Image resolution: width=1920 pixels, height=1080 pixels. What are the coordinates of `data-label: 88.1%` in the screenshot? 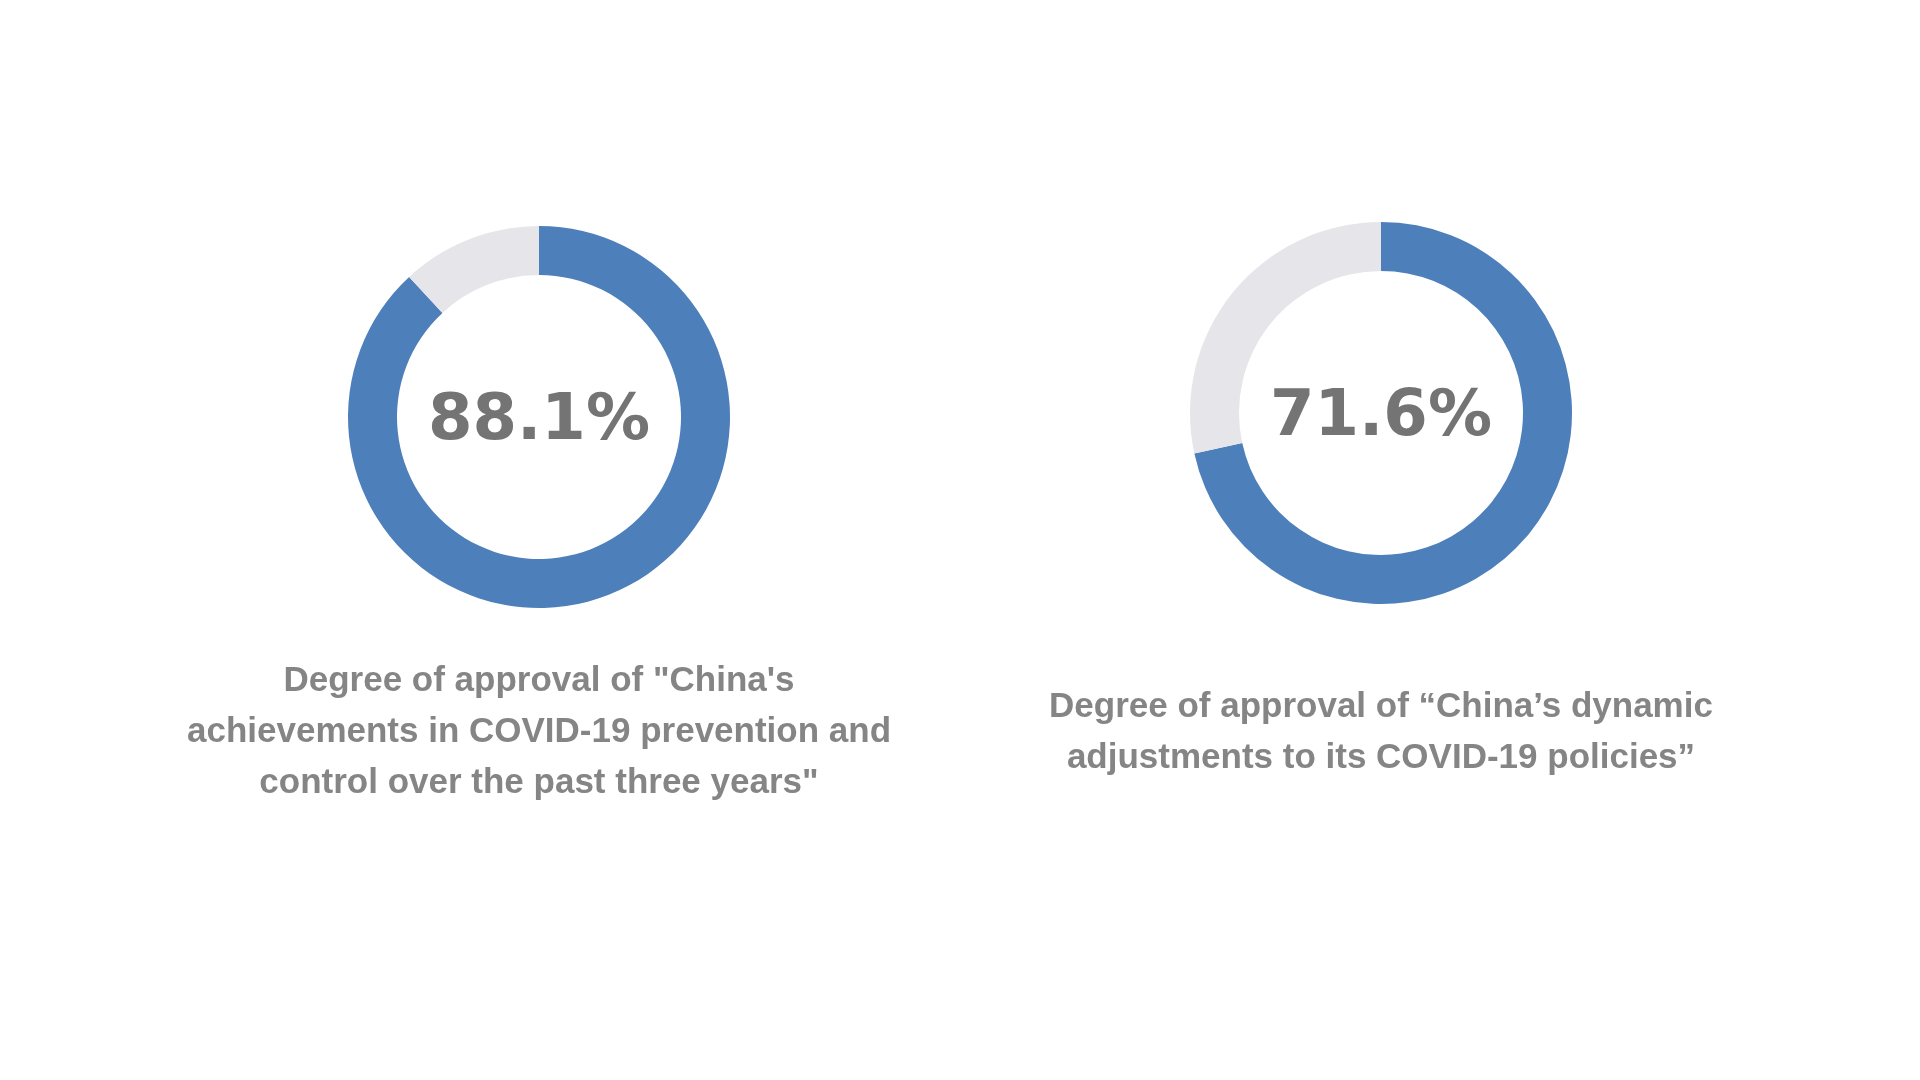 It's located at (539, 417).